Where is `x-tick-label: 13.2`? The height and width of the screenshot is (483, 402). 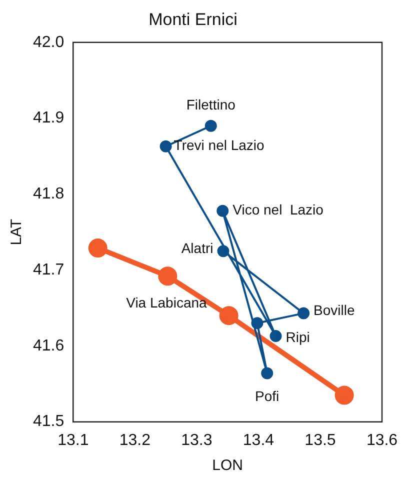
x-tick-label: 13.2 is located at coordinates (135, 440).